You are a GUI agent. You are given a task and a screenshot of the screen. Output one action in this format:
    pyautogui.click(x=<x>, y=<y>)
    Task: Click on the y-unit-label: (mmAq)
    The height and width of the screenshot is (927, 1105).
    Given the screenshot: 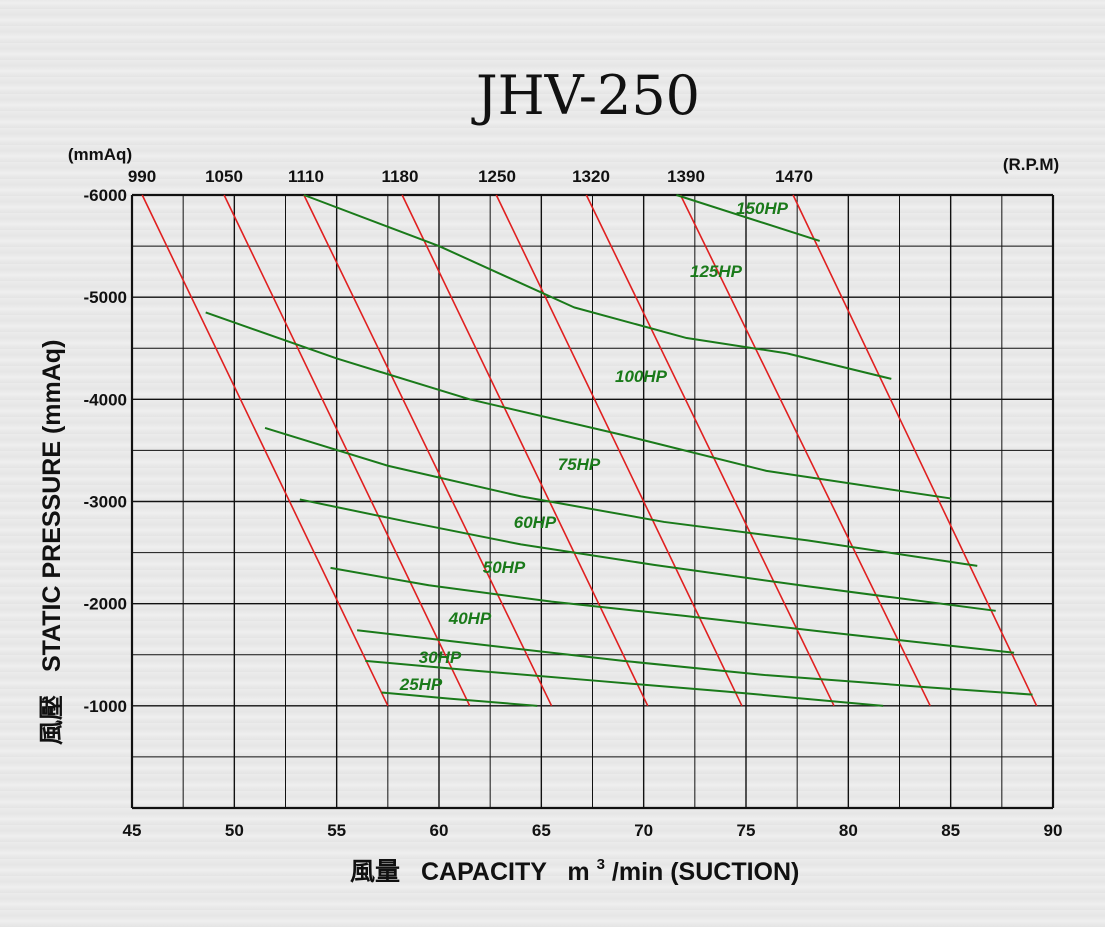 What is the action you would take?
    pyautogui.click(x=100, y=154)
    